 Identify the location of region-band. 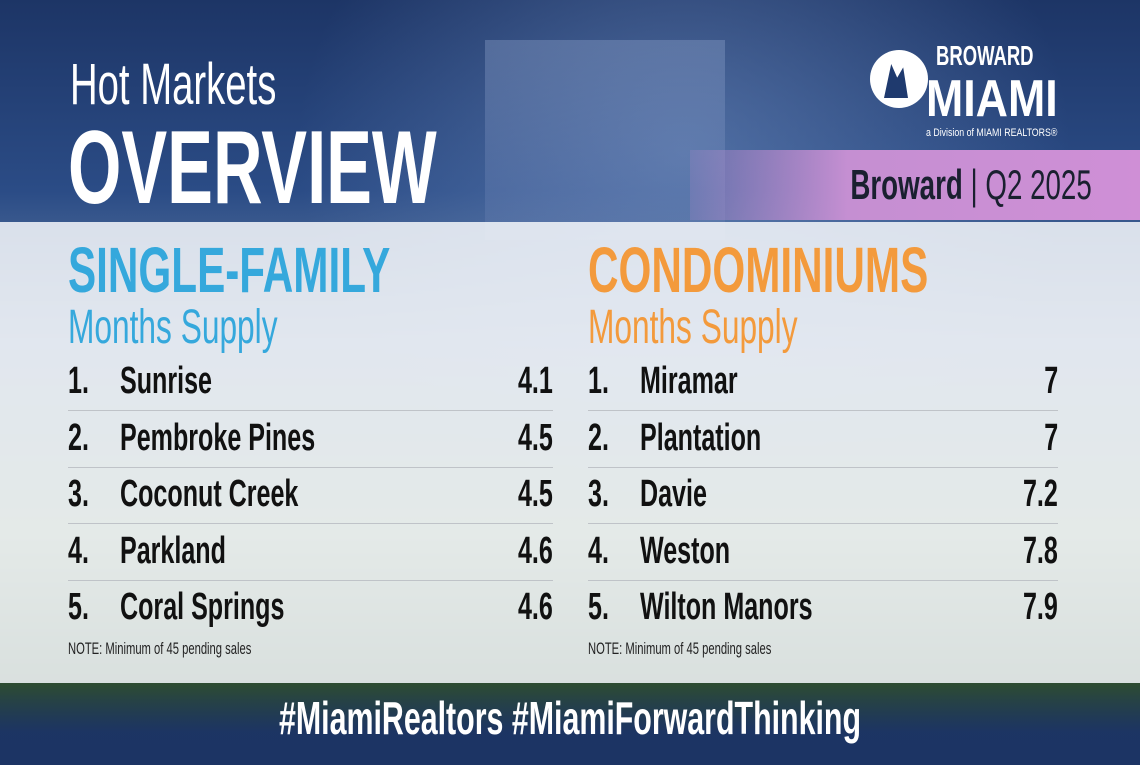
(915, 185).